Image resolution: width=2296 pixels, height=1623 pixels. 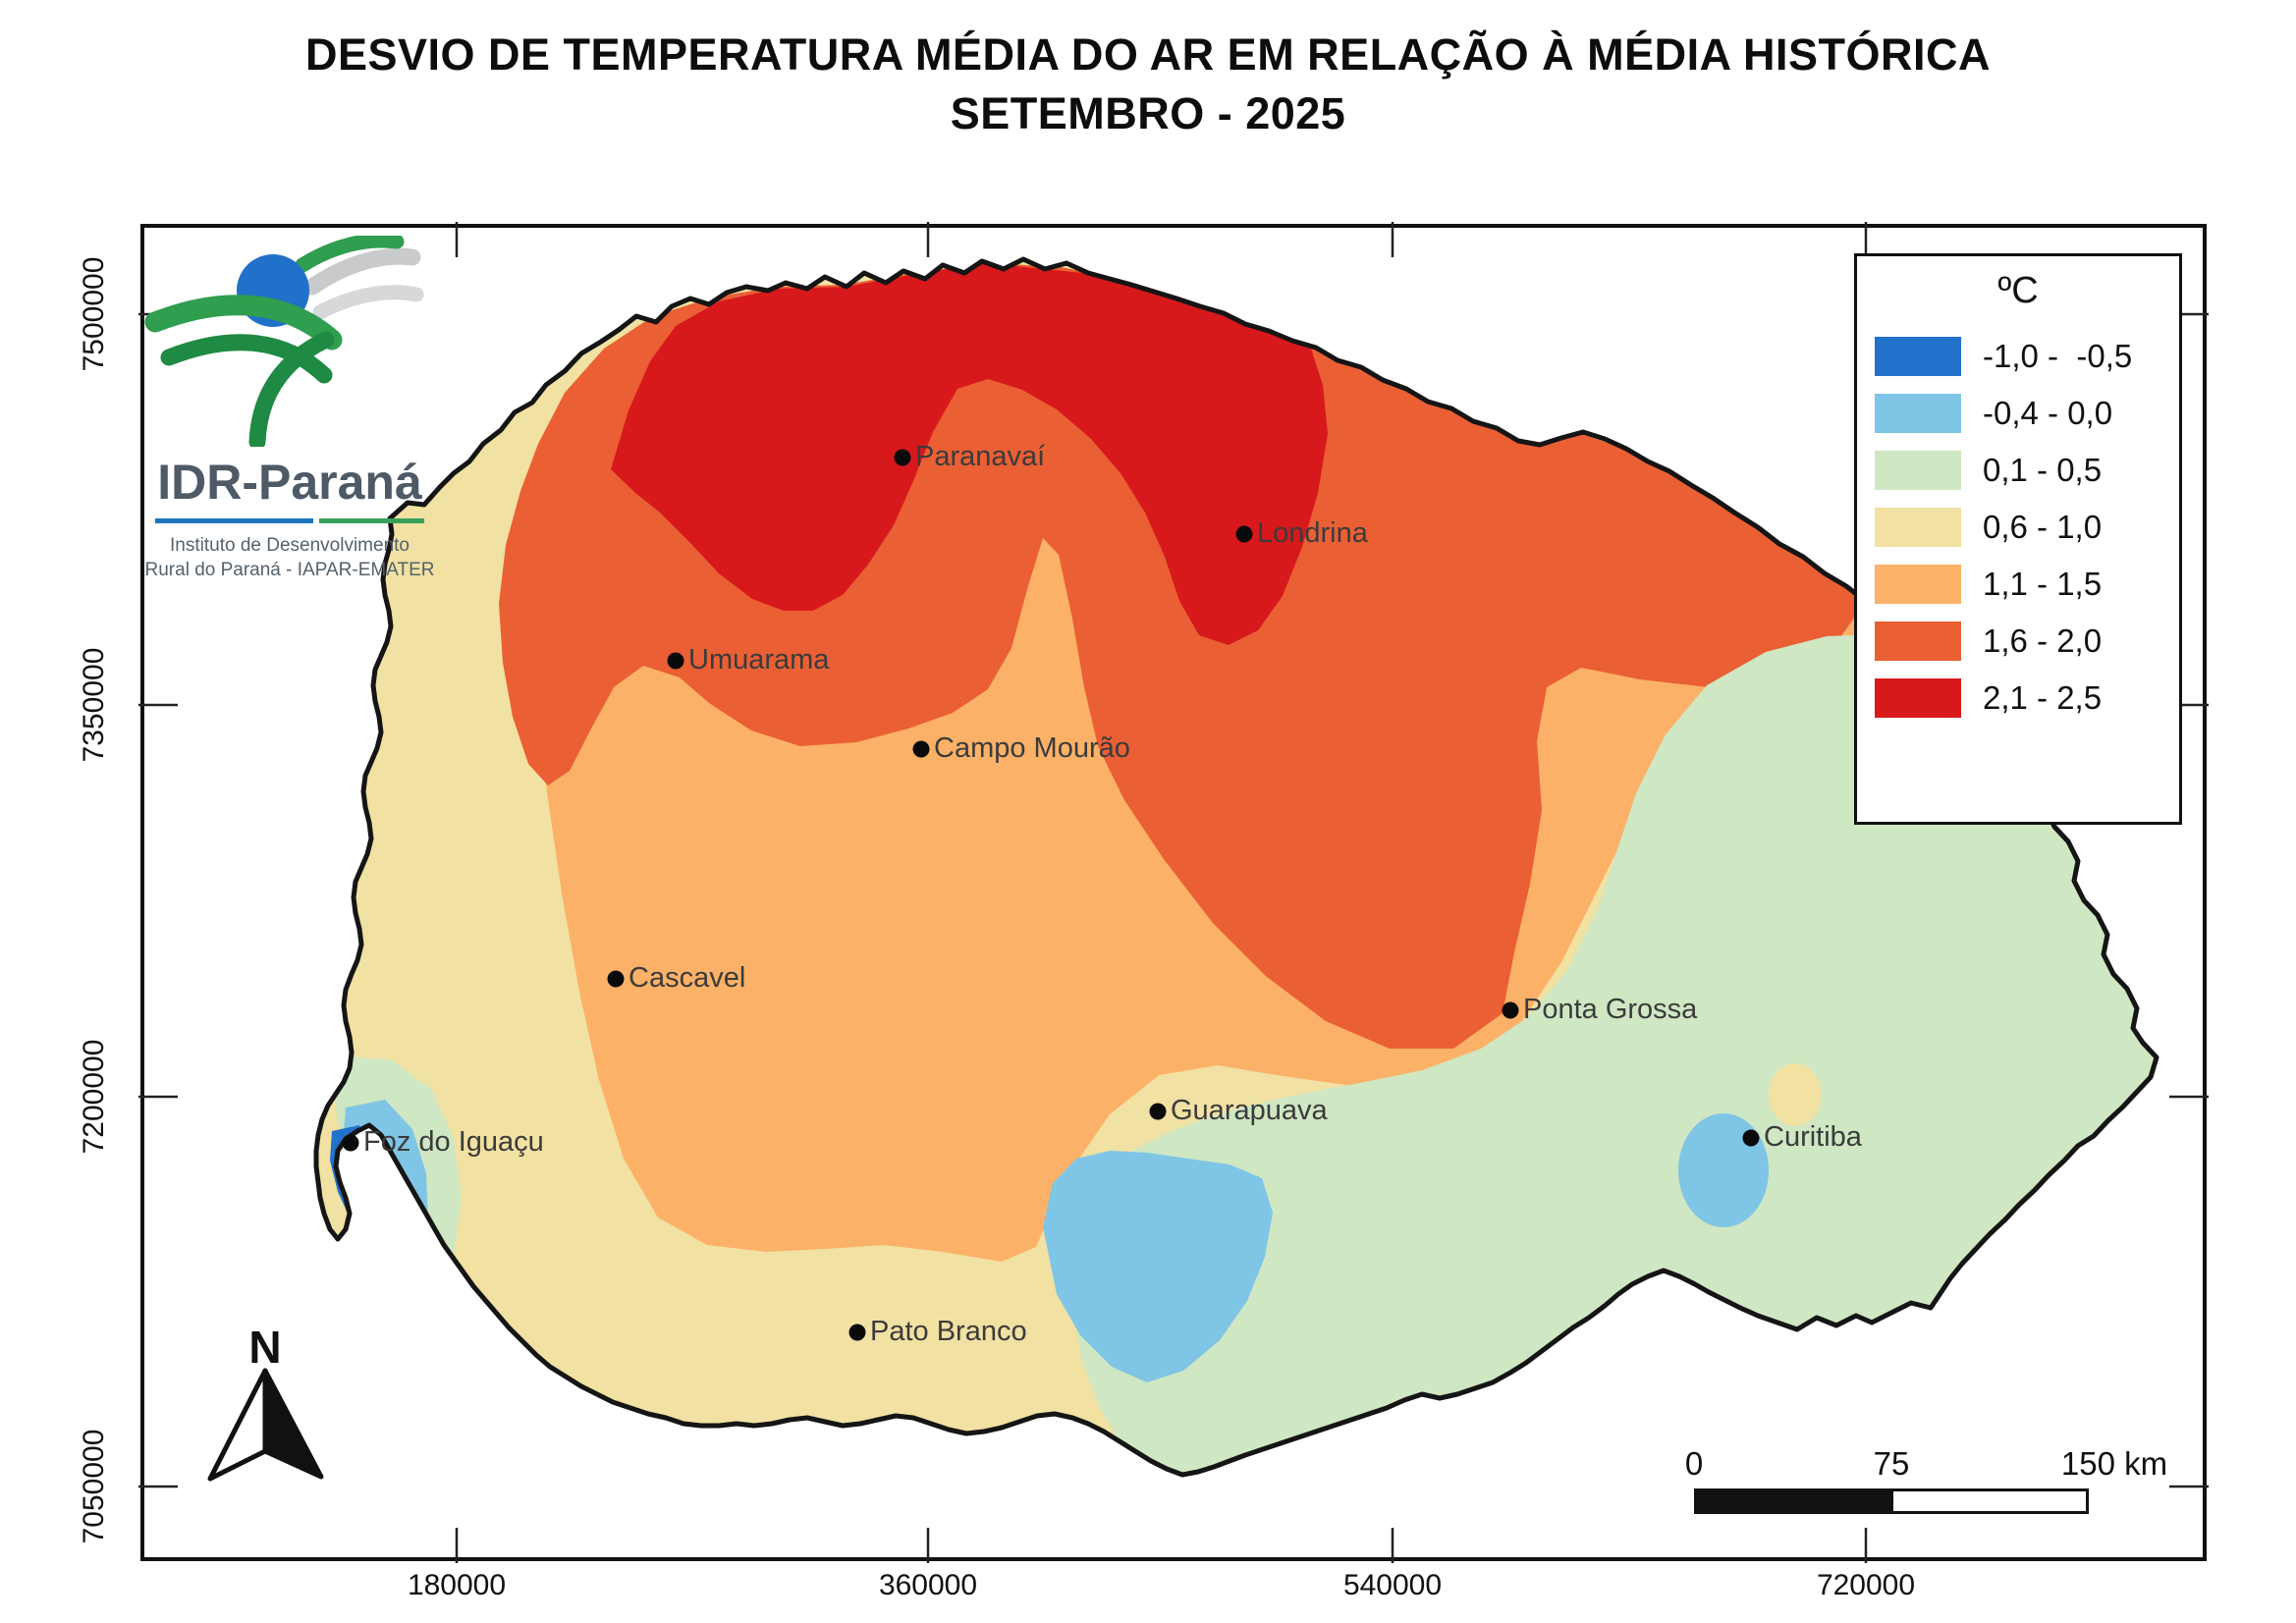 I want to click on city-dot-Guarapuava, so click(x=1158, y=1111).